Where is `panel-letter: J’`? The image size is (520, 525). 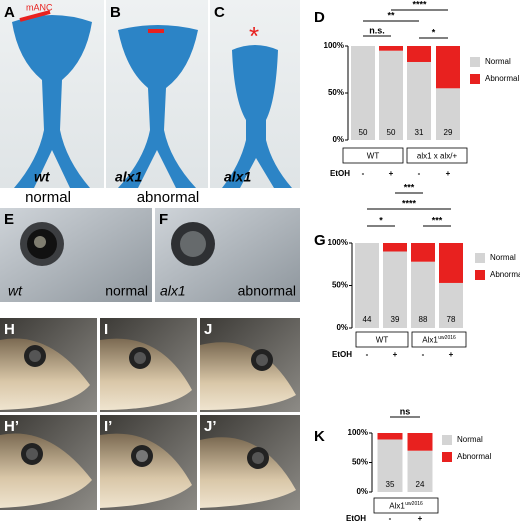
panel-letter: J’ is located at coordinates (210, 426).